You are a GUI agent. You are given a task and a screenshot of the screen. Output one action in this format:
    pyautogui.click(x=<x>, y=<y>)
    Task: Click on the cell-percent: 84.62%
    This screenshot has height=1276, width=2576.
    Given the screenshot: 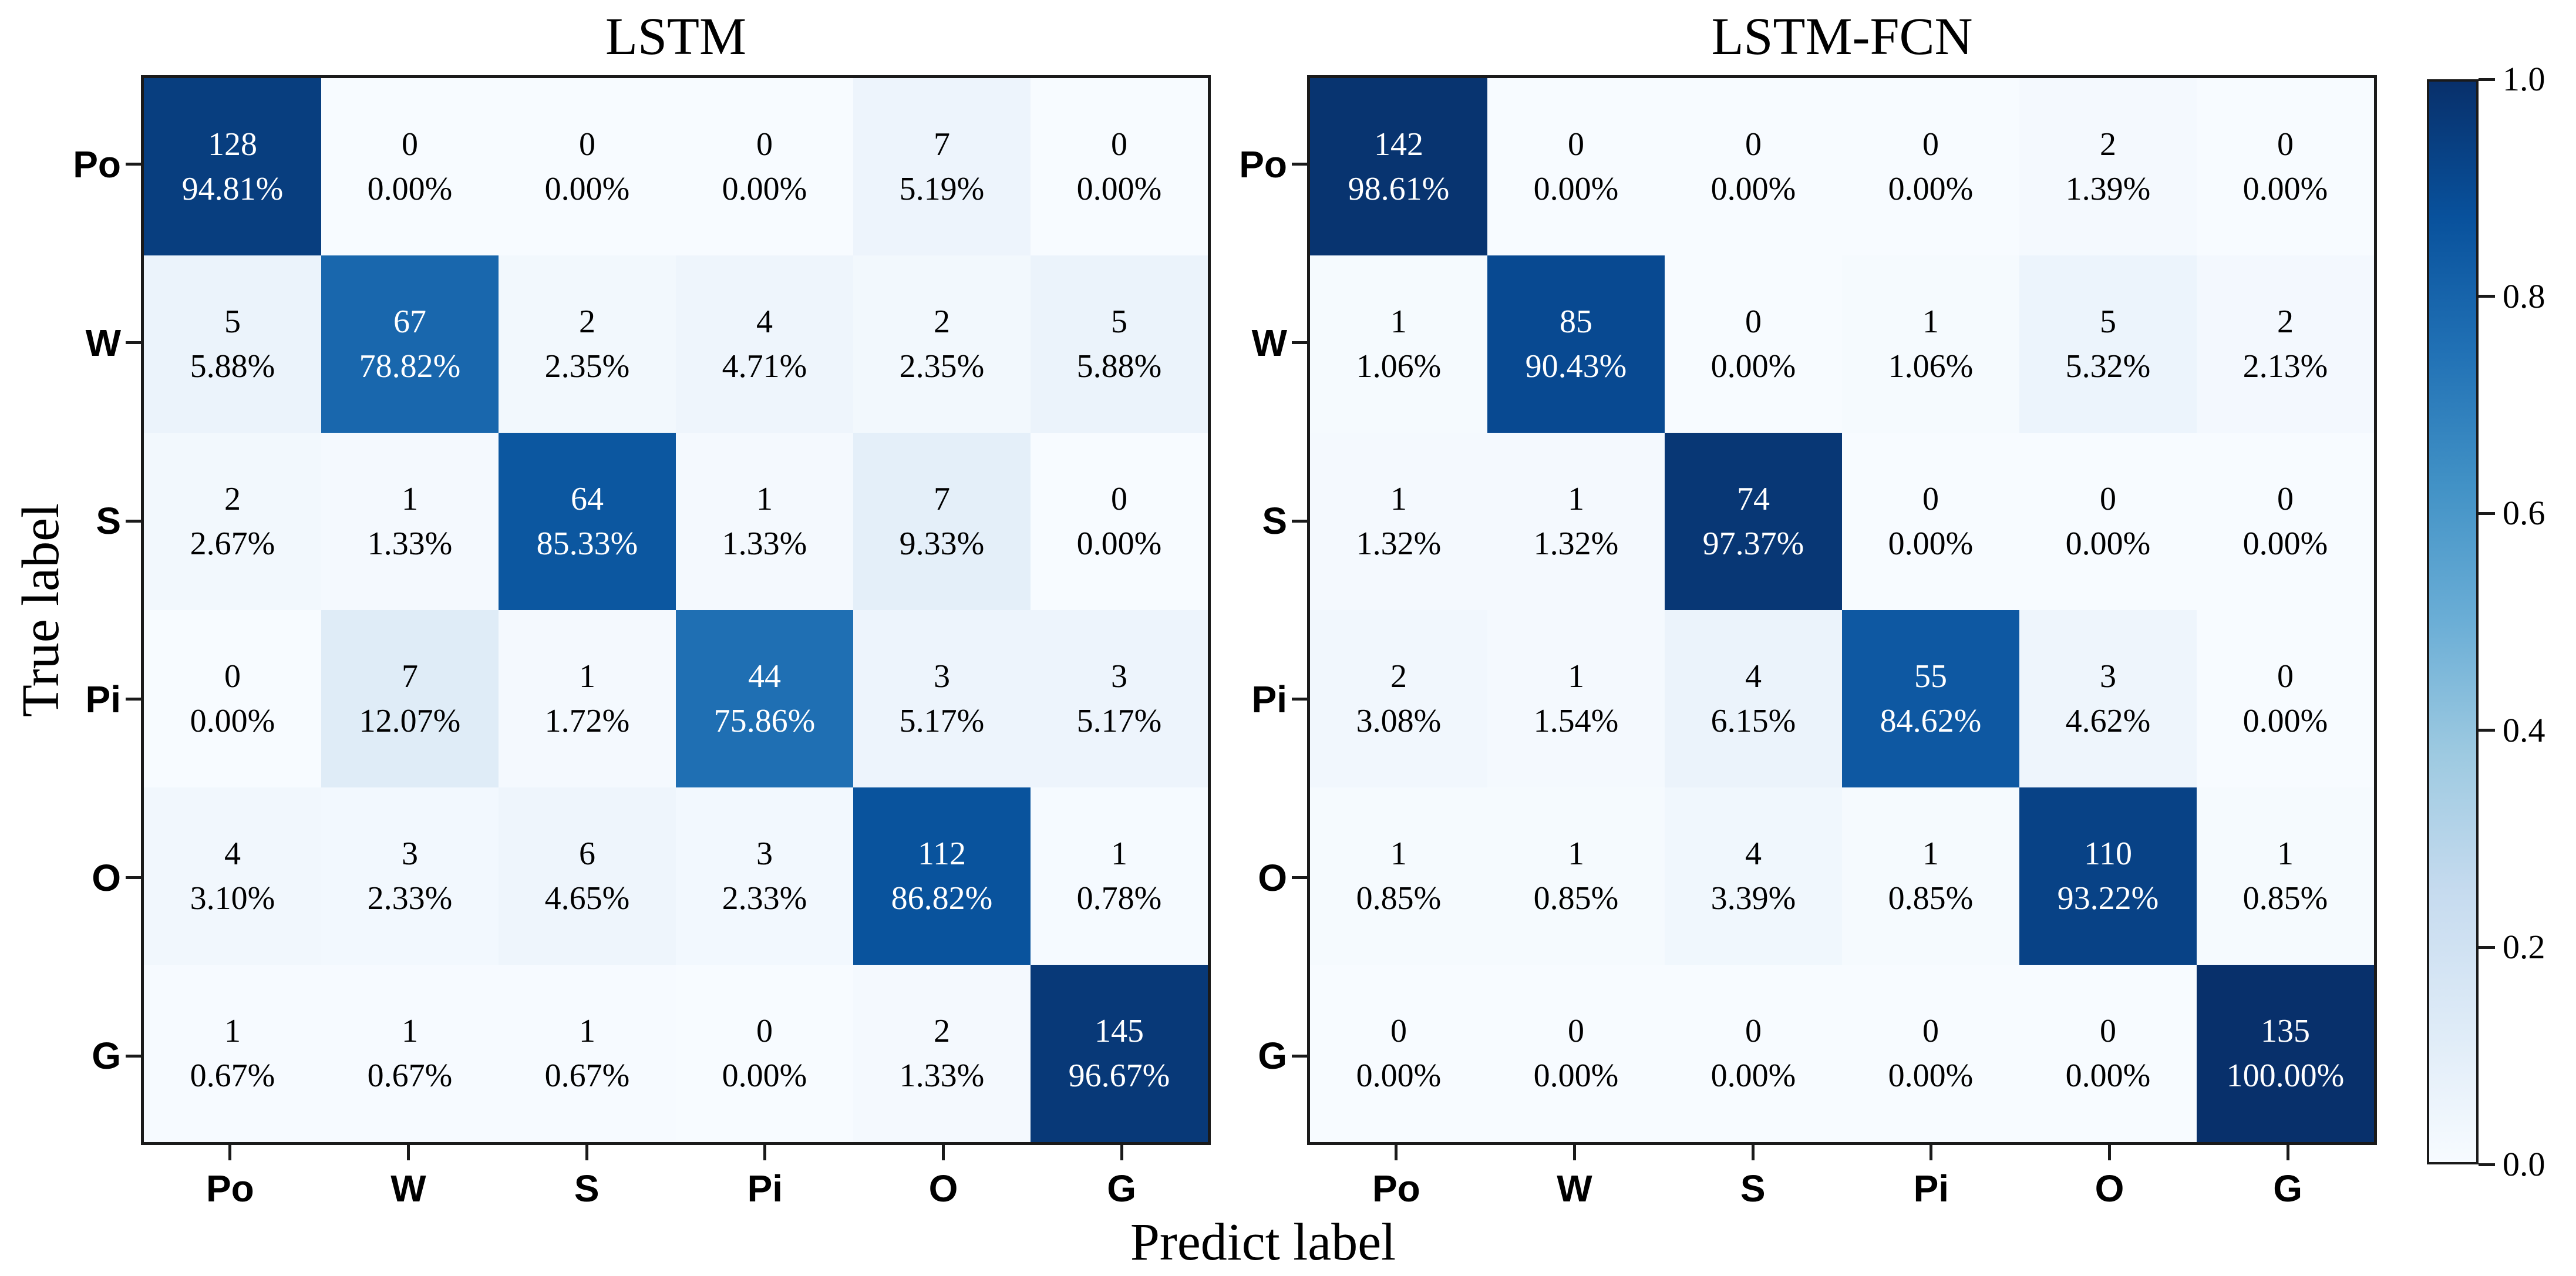 What is the action you would take?
    pyautogui.click(x=1931, y=721)
    